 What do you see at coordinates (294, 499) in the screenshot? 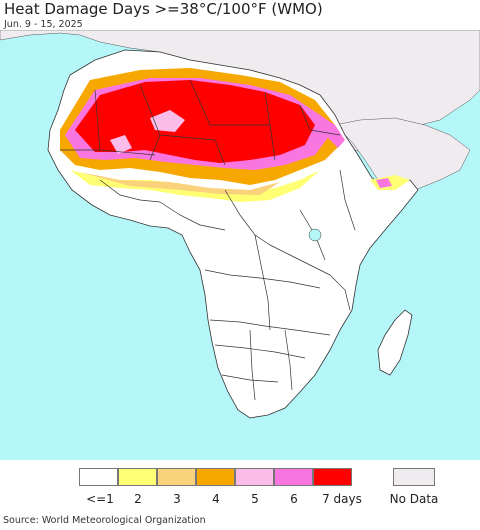
I see `legend-label-6: 6` at bounding box center [294, 499].